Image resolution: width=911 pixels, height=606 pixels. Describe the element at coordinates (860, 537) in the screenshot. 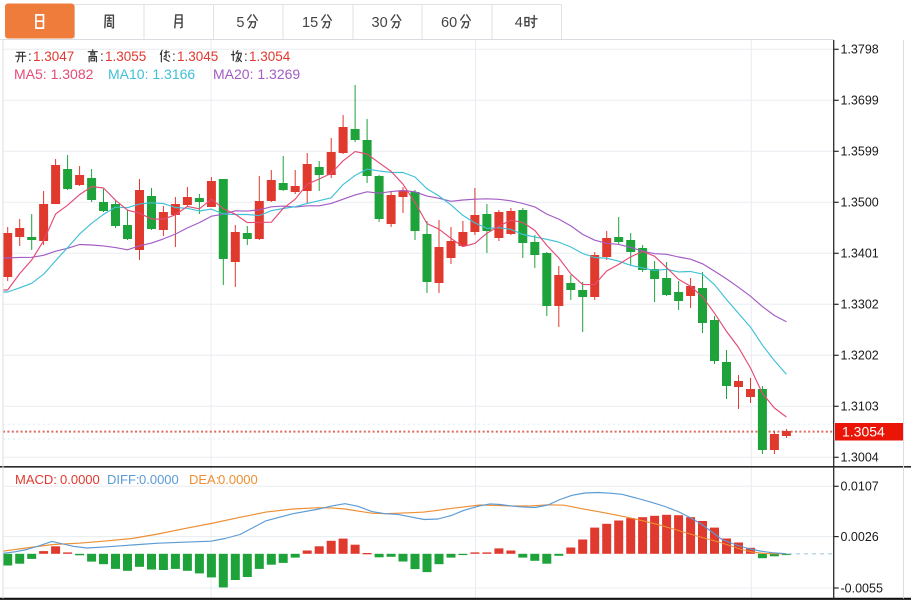

I see `svg-text: 0.0026` at that location.